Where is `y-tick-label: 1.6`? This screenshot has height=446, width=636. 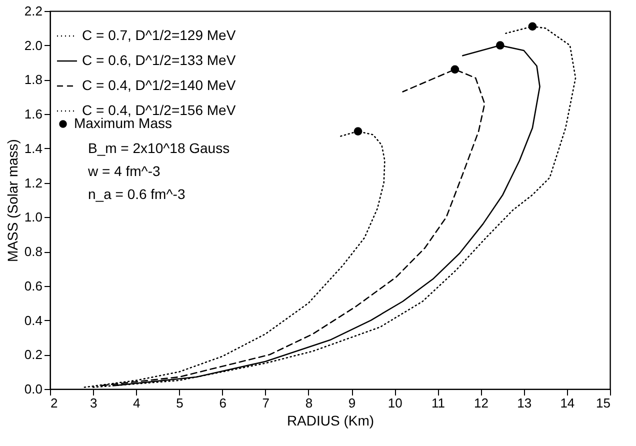 y-tick-label: 1.6 is located at coordinates (33, 114).